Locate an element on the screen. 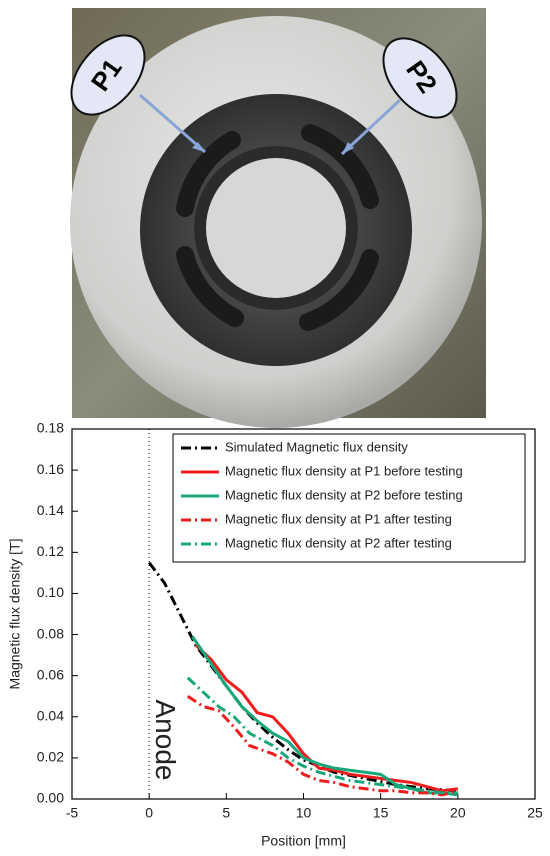  slots is located at coordinates (277, 227).